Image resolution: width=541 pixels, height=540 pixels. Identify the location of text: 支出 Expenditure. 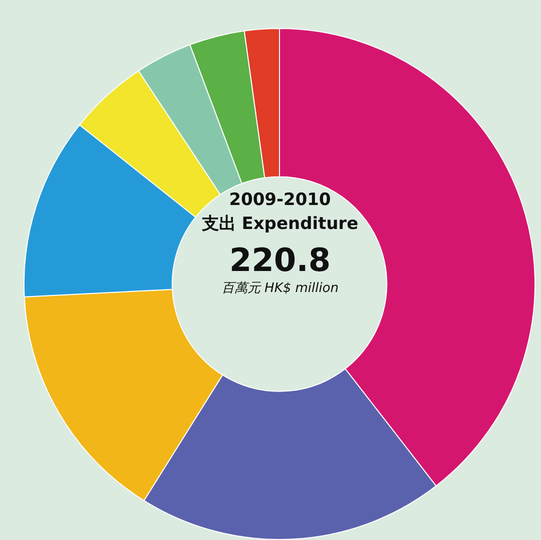
(280, 224).